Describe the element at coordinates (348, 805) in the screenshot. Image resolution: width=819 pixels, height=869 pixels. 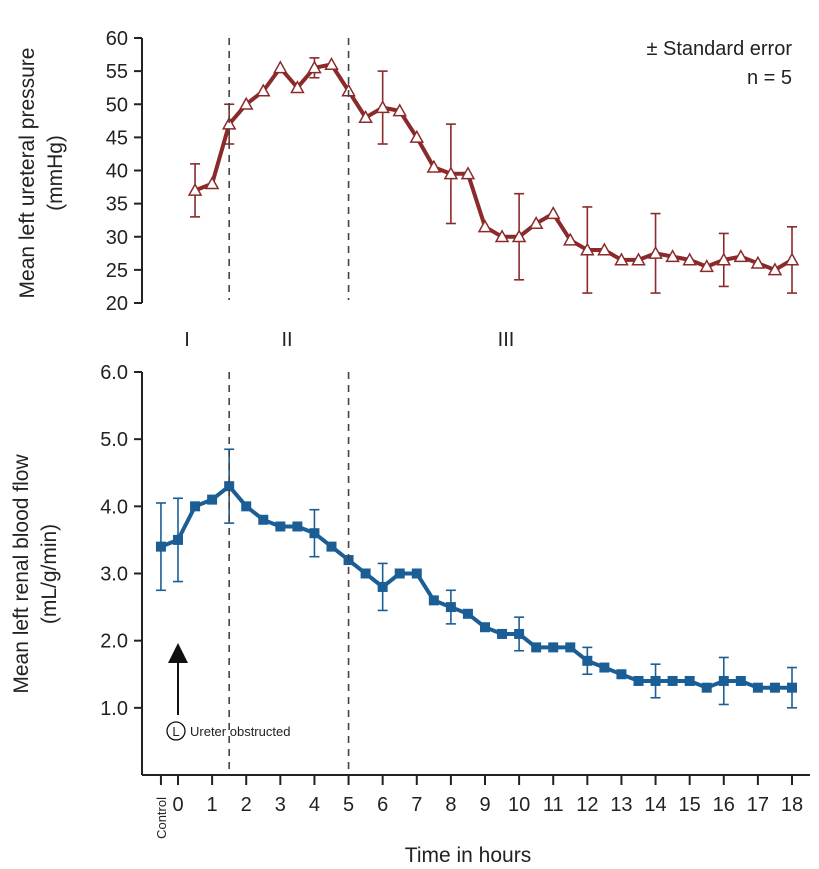
I see `x-tick-label: 5` at that location.